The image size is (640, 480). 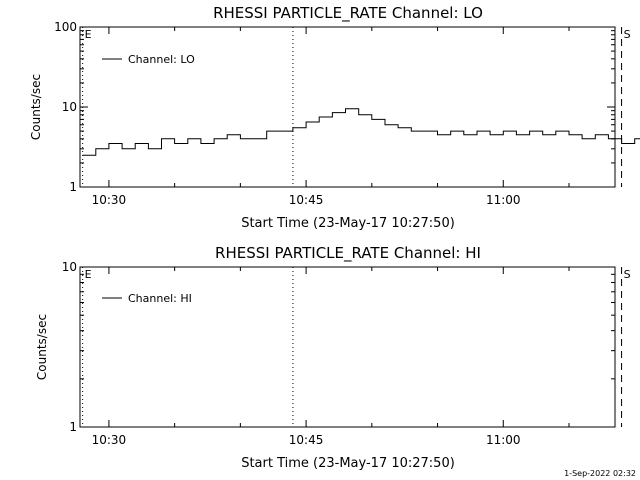 What do you see at coordinates (65, 27) in the screenshot?
I see `y-tick-label: 100` at bounding box center [65, 27].